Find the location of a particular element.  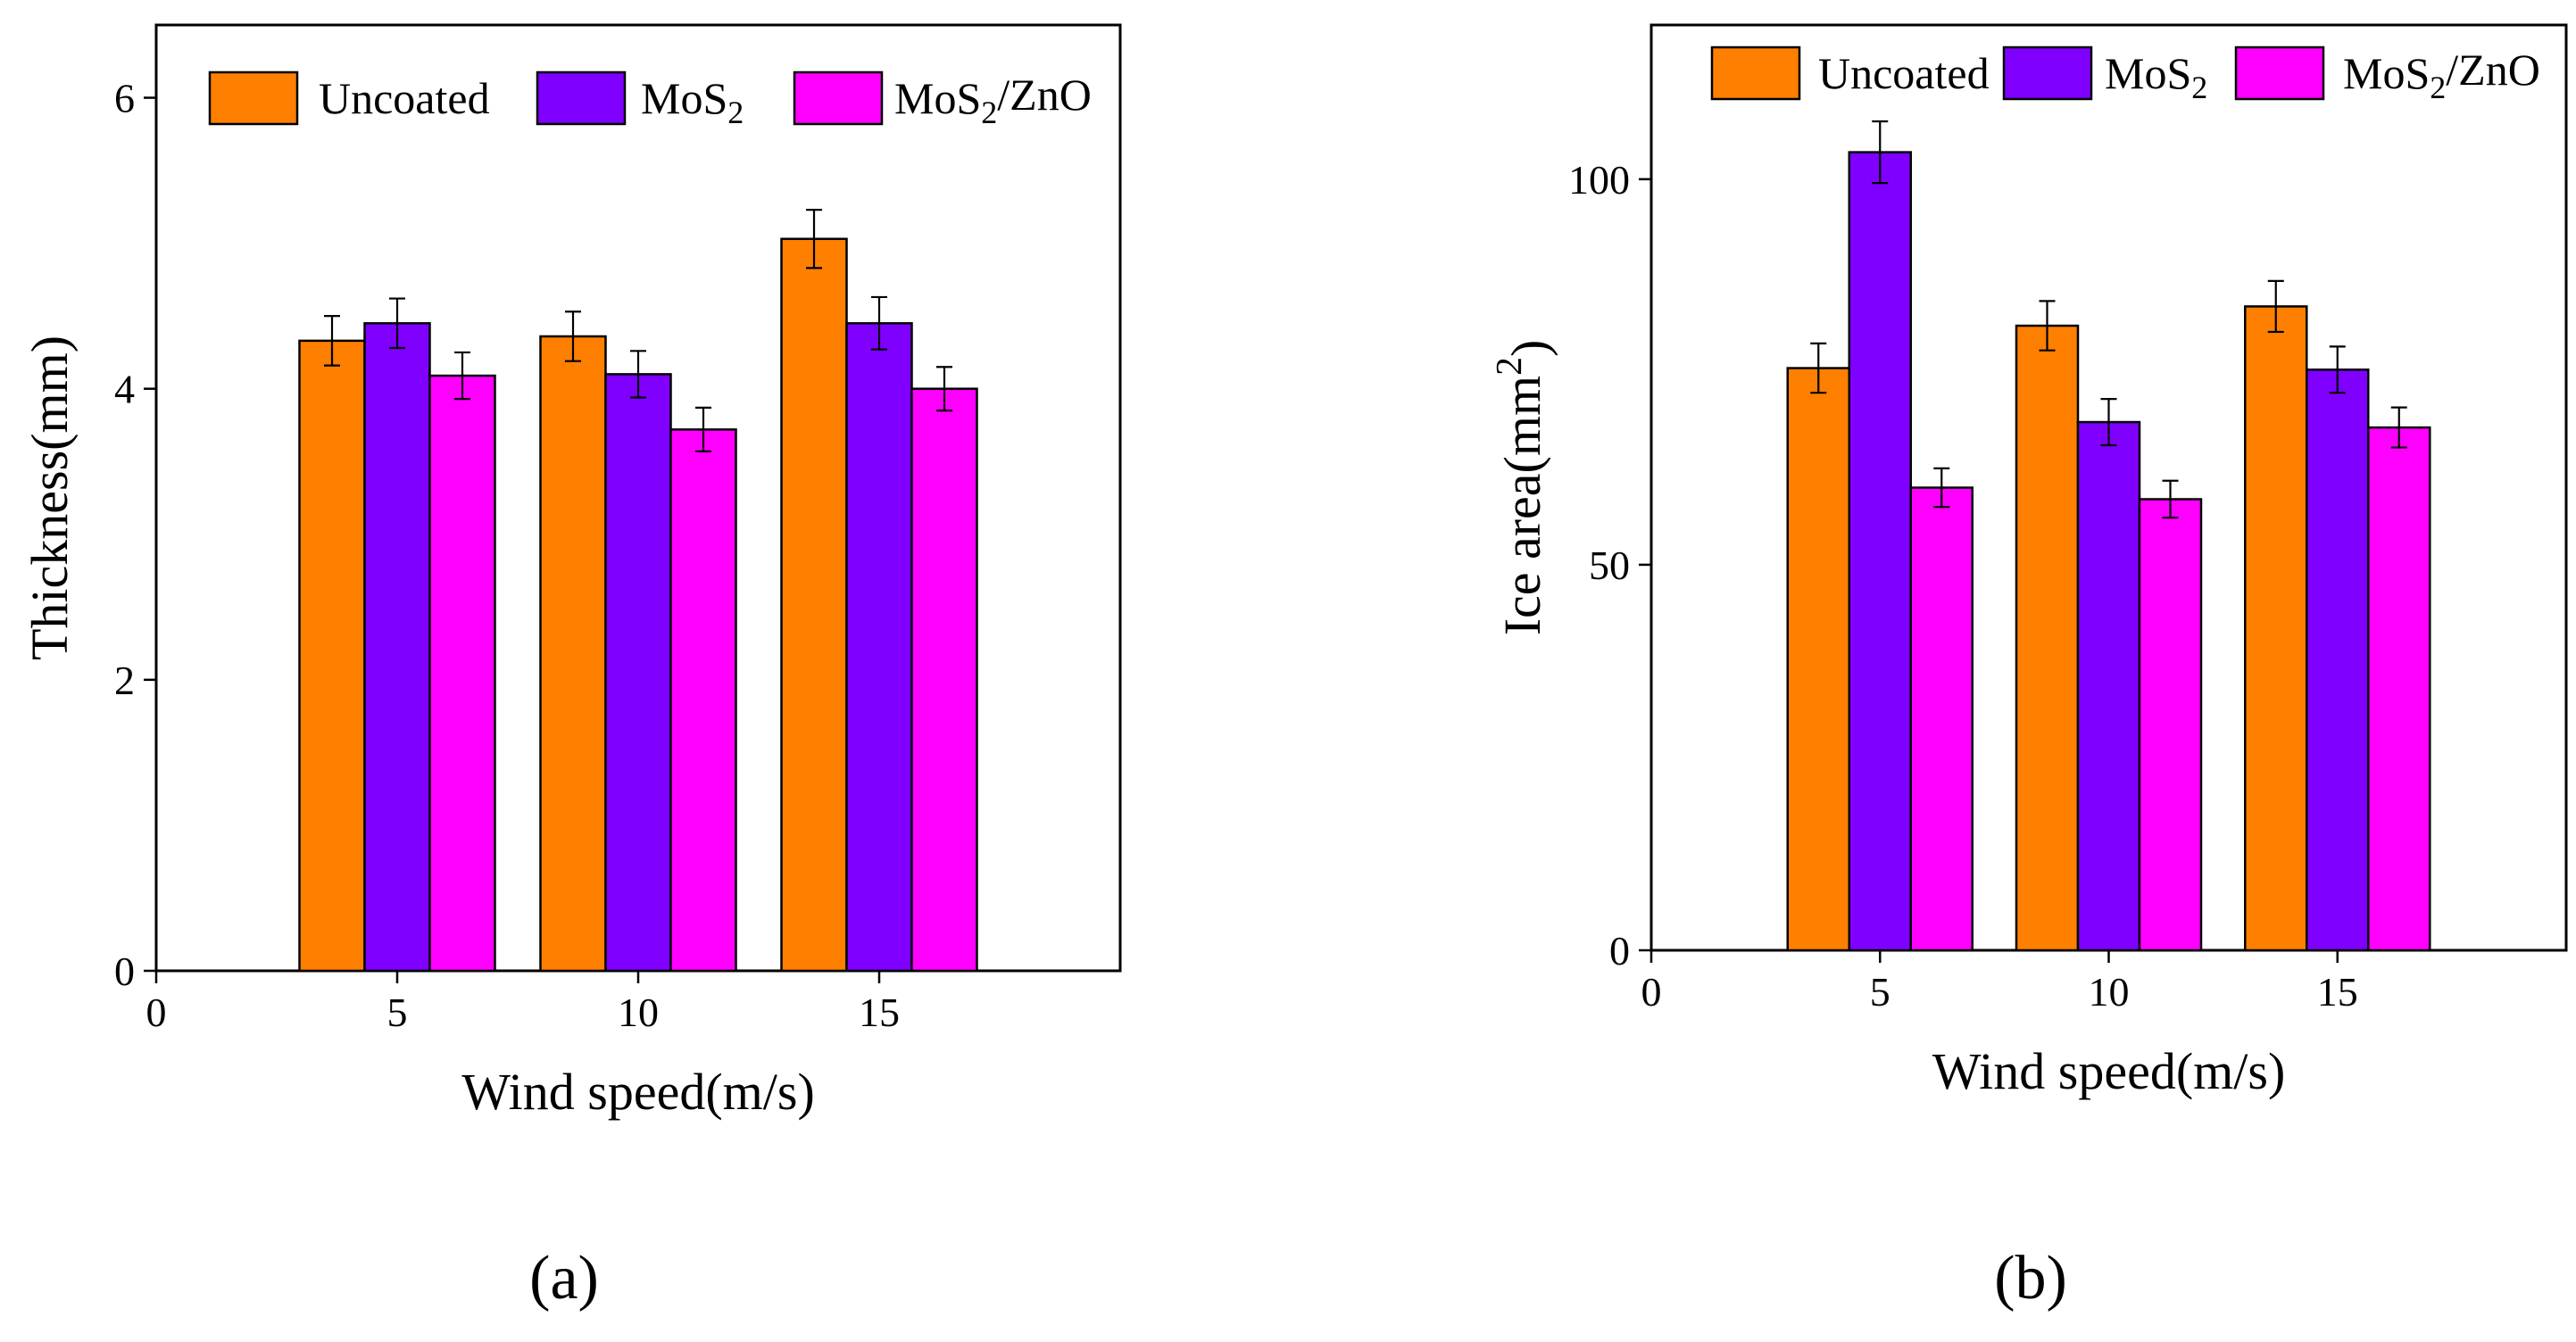

panel-label: (a) is located at coordinates (564, 1278).